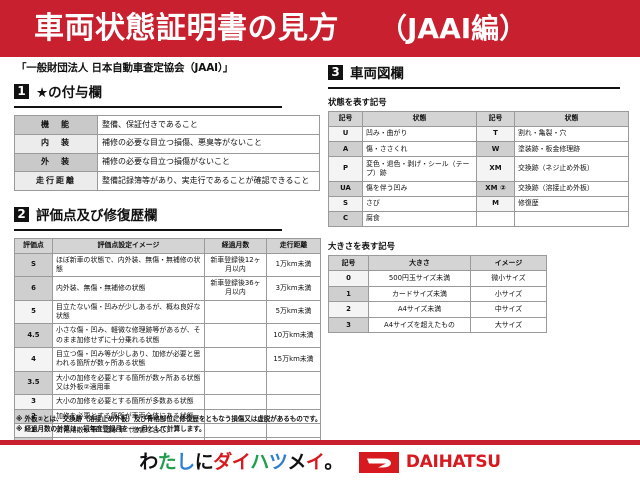 This screenshot has height=480, width=640. What do you see at coordinates (293, 359) in the screenshot?
I see `cell-distance: 15万km未満` at bounding box center [293, 359].